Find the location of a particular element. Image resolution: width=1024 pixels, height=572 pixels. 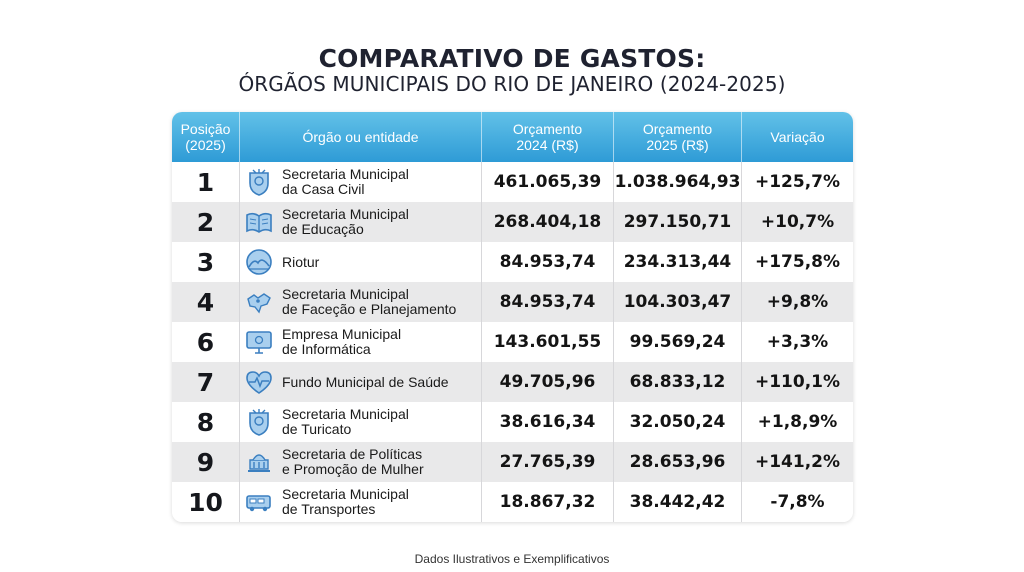

table-row: 3 Riotur 84.953,74 234.313,44 +175,8% is located at coordinates (512, 262).